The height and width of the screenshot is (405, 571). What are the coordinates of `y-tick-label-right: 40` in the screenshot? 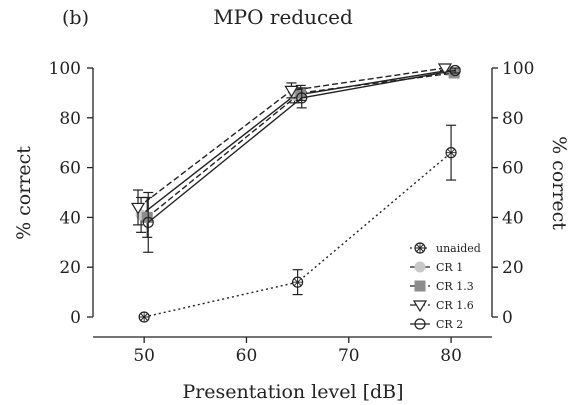 It's located at (513, 218).